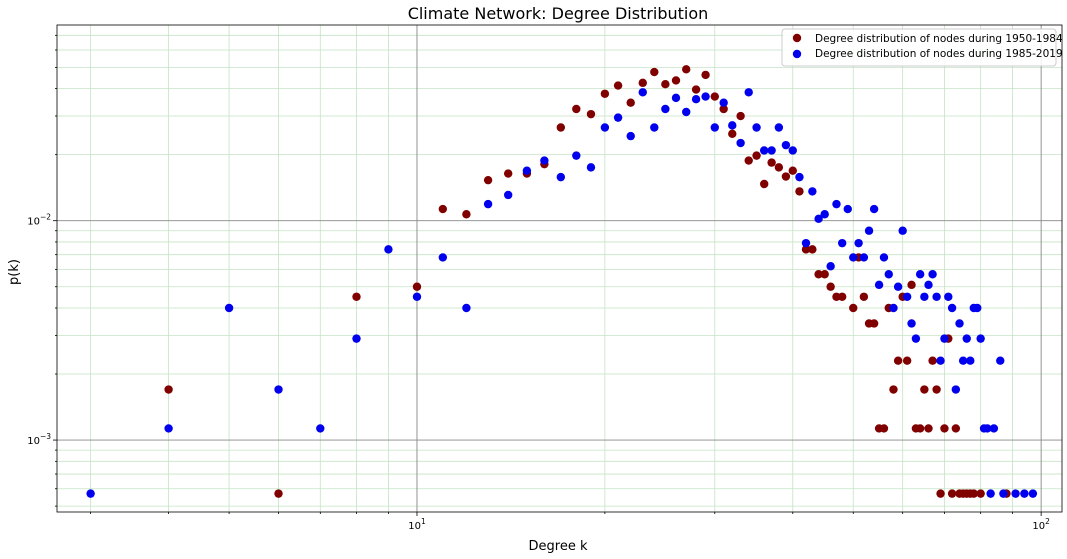  I want to click on legend-box, so click(919, 47).